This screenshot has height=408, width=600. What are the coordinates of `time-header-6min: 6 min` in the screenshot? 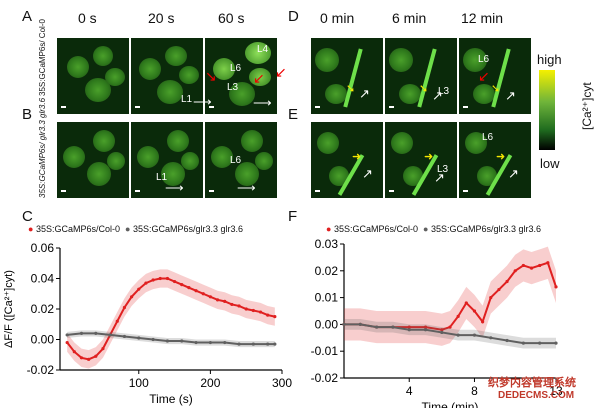 It's located at (409, 18).